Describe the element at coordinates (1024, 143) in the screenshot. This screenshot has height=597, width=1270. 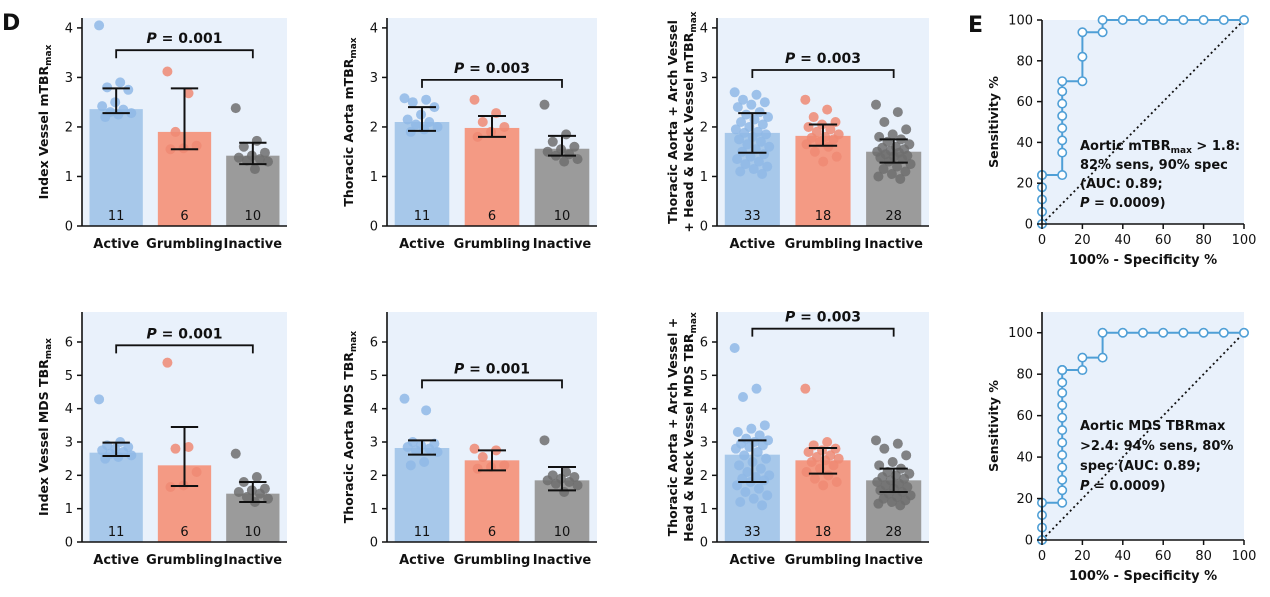
I see `y-tick-label: 40` at that location.